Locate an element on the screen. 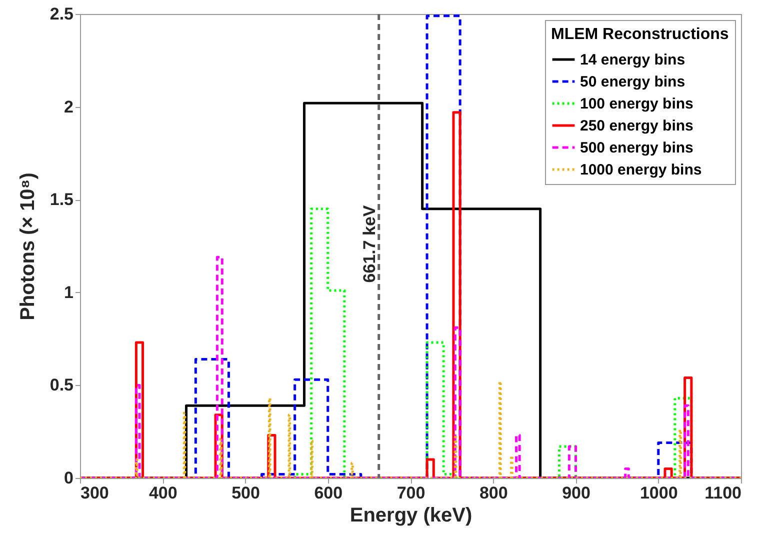 The width and height of the screenshot is (766, 535). x-tick-label: 300 is located at coordinates (94, 493).